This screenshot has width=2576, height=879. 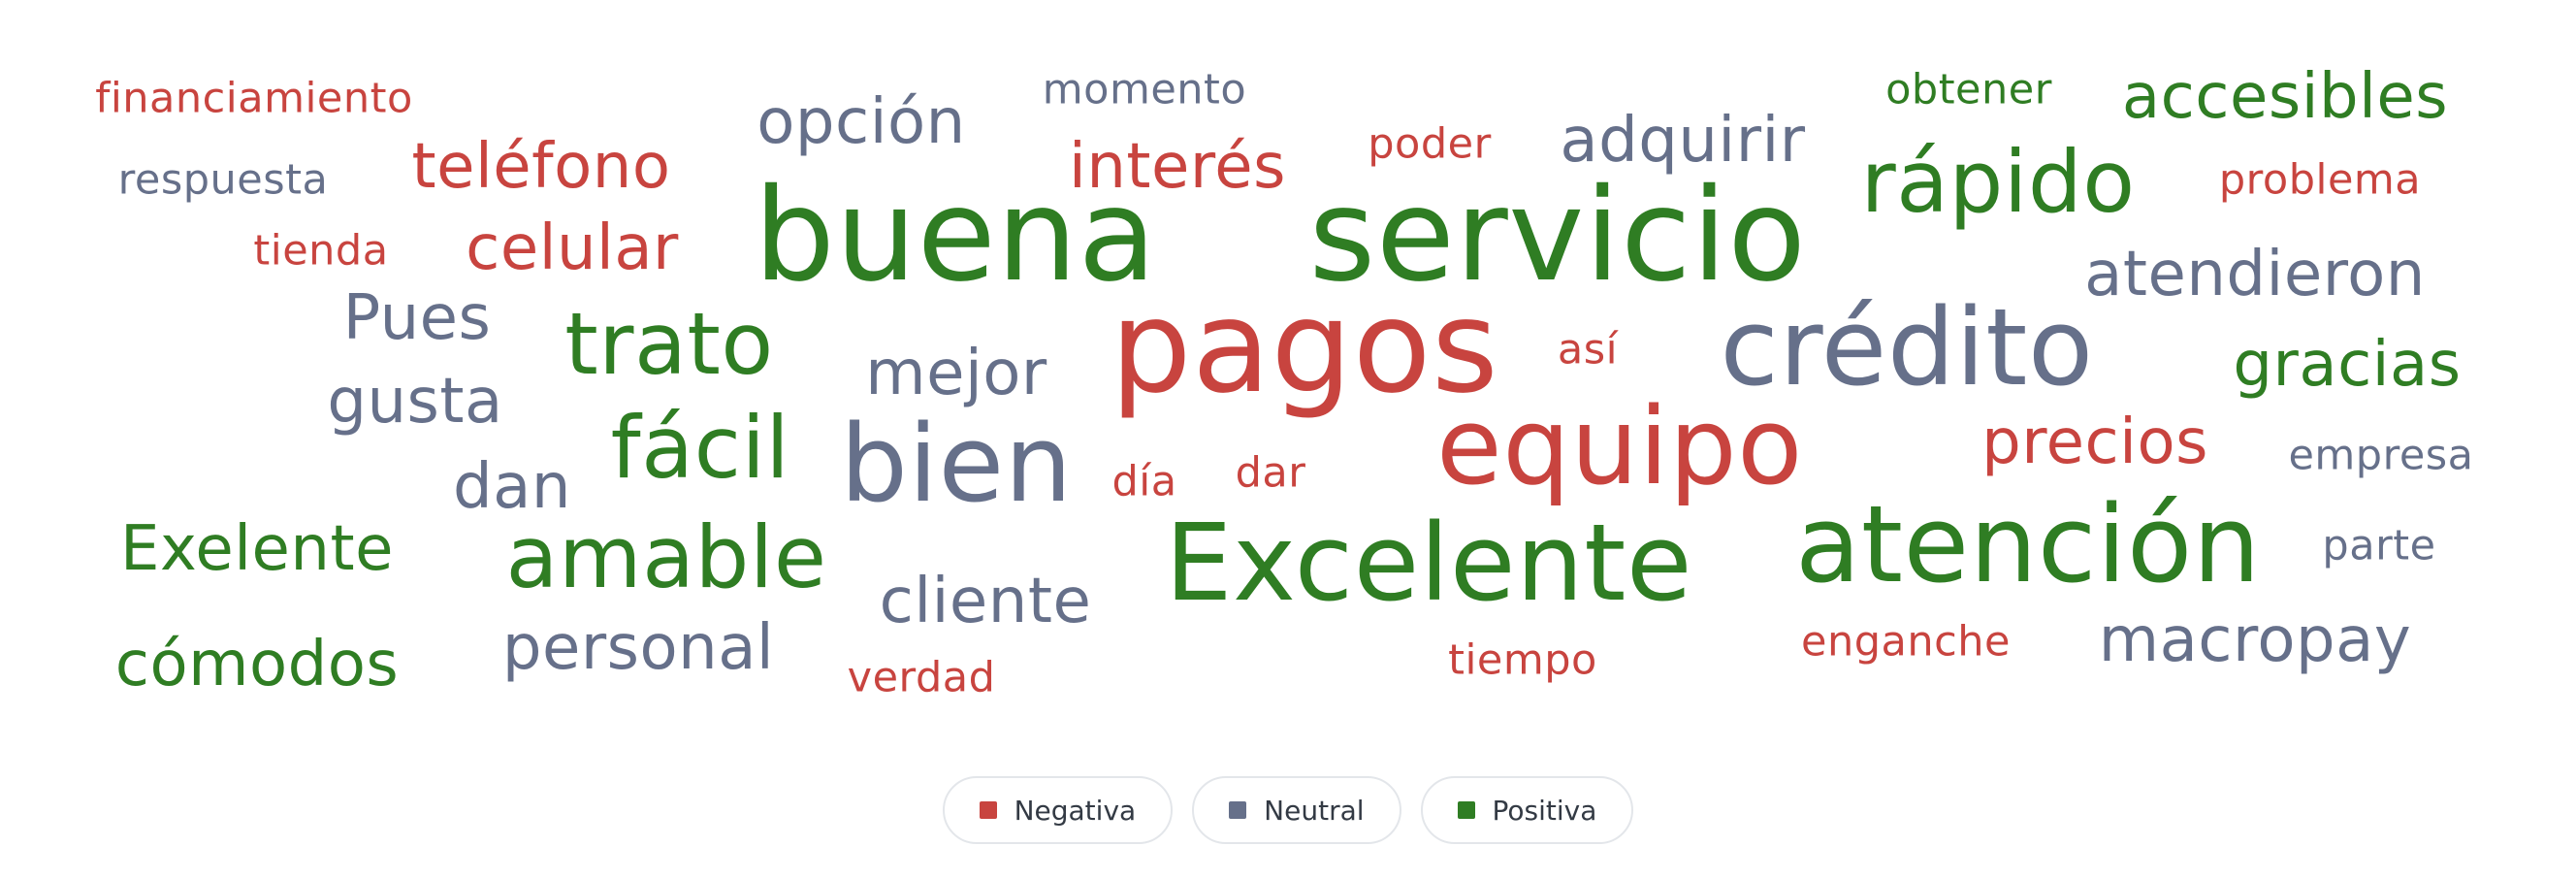 I want to click on legend-label-positiva: Positiva, so click(x=1544, y=810).